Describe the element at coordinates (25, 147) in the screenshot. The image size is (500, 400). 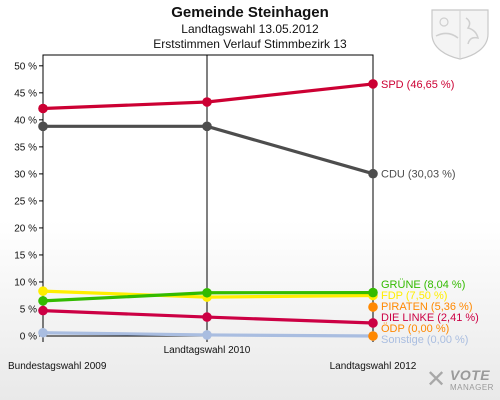
I see `y-tick-label: 35 %` at that location.